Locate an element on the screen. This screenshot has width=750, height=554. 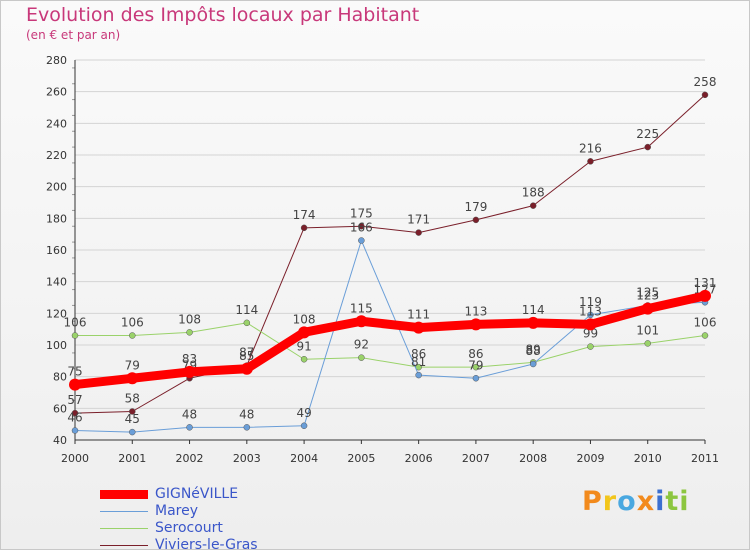
data-label: 99 is located at coordinates (590, 334).